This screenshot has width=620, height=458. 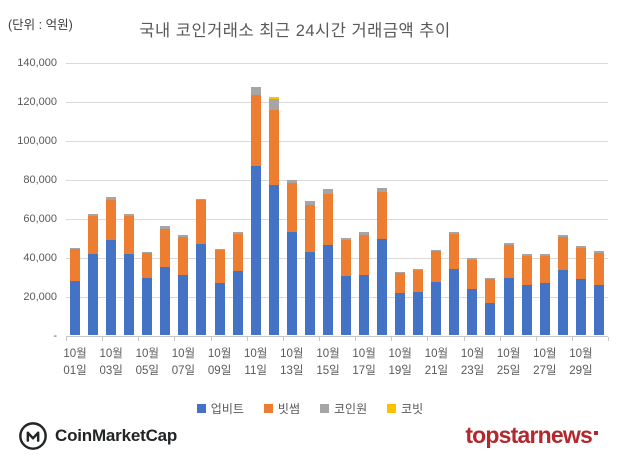 I want to click on x-tick-label: 10월 09일, so click(x=219, y=362).